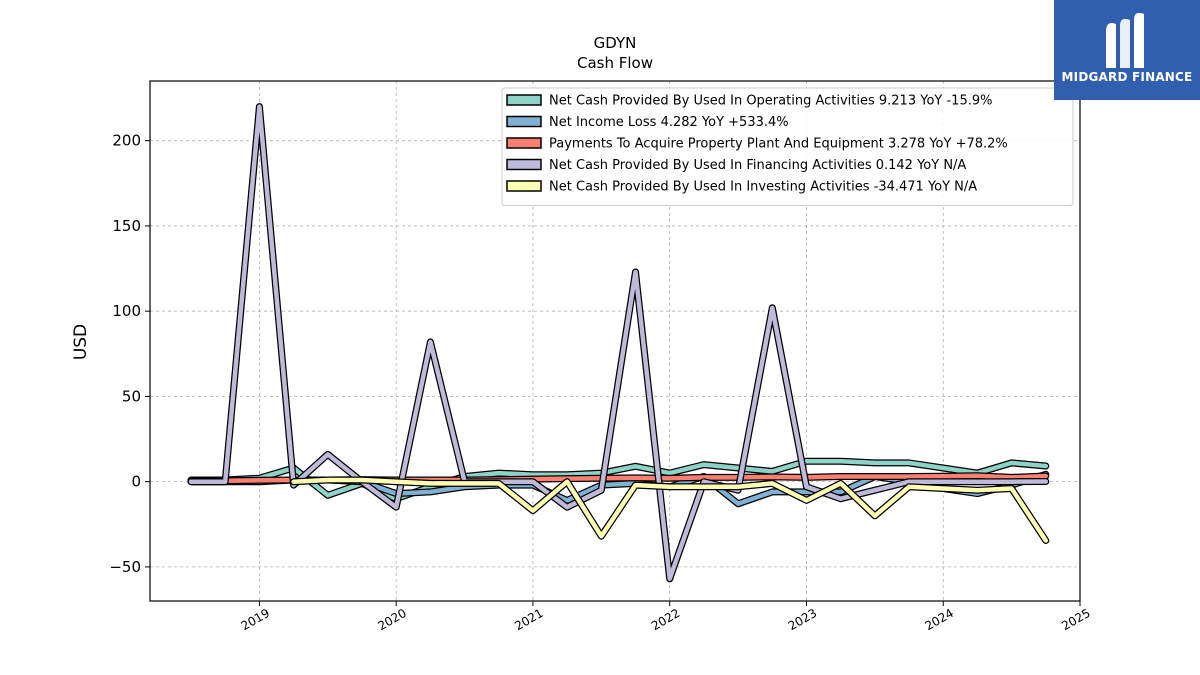 The height and width of the screenshot is (675, 1200). I want to click on x-tick-label: 2025, so click(1075, 619).